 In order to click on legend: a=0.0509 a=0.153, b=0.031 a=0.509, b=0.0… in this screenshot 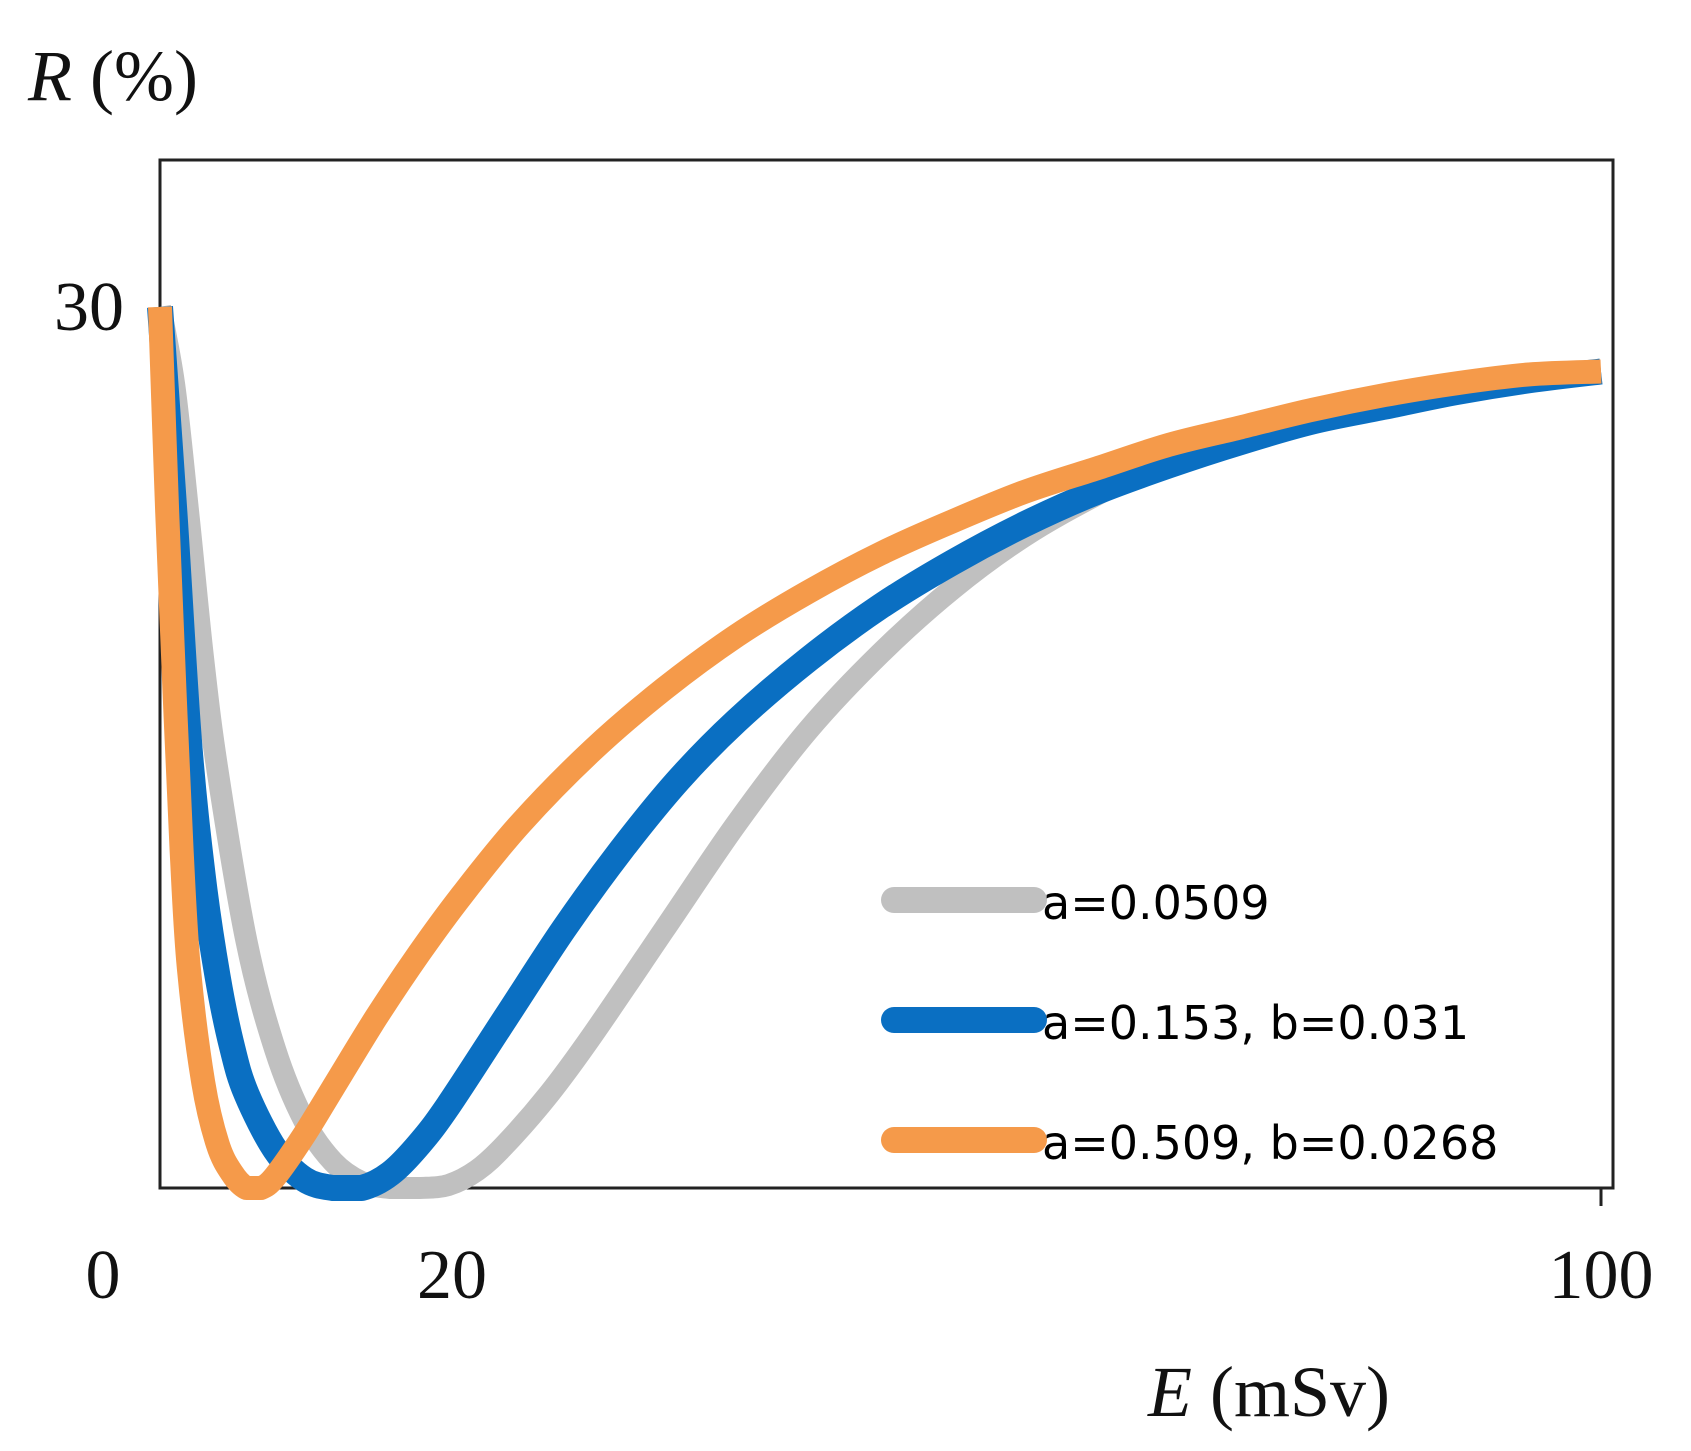, I will do `click(1189, 1023)`.